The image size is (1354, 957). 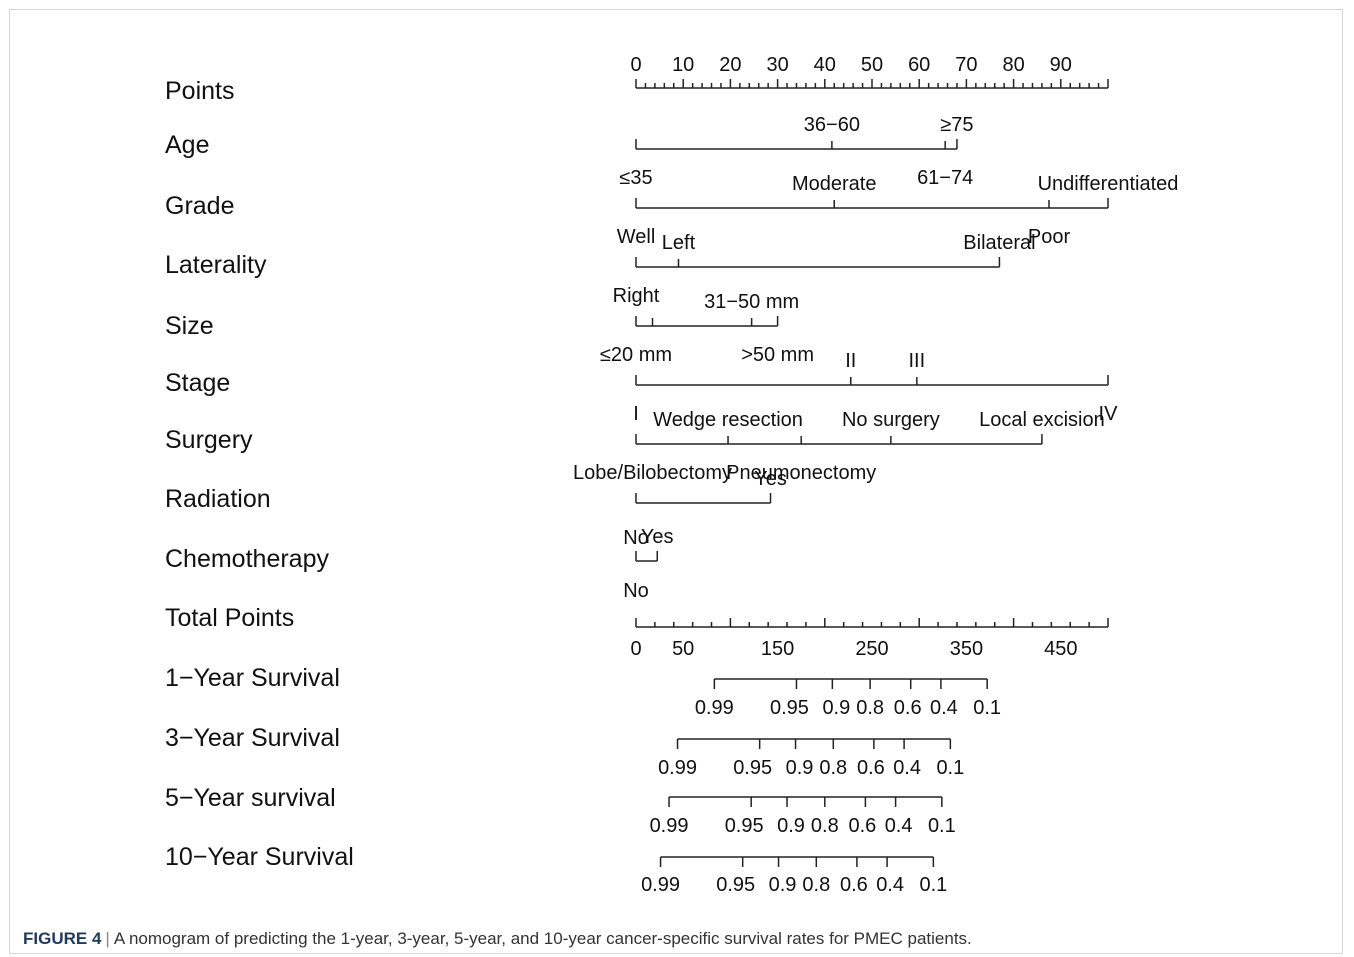 What do you see at coordinates (870, 708) in the screenshot?
I see `1-year-survival-prob-label: 0.8` at bounding box center [870, 708].